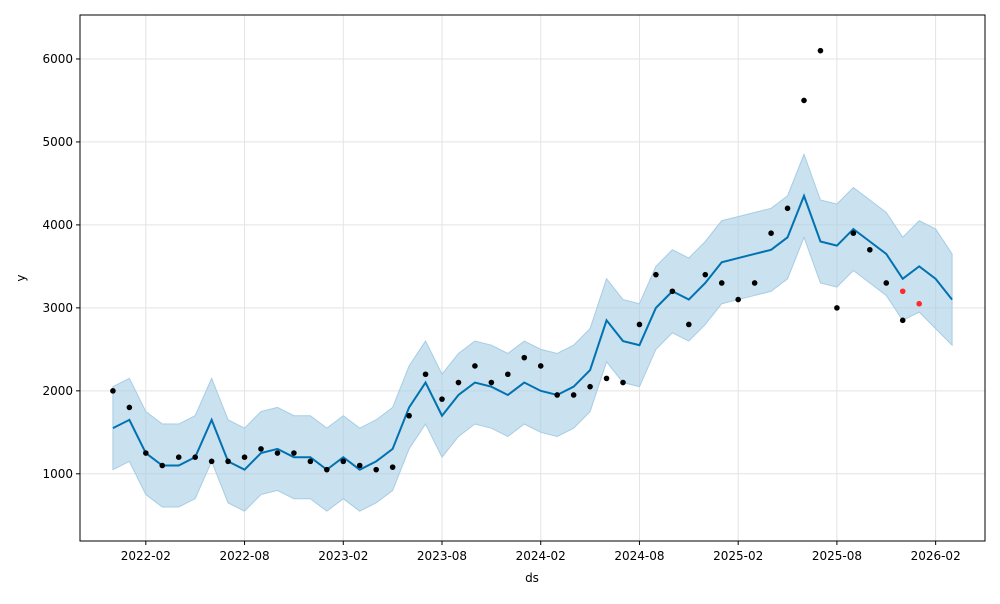 The width and height of the screenshot is (1000, 604). What do you see at coordinates (21, 277) in the screenshot?
I see `y-axis-label: y` at bounding box center [21, 277].